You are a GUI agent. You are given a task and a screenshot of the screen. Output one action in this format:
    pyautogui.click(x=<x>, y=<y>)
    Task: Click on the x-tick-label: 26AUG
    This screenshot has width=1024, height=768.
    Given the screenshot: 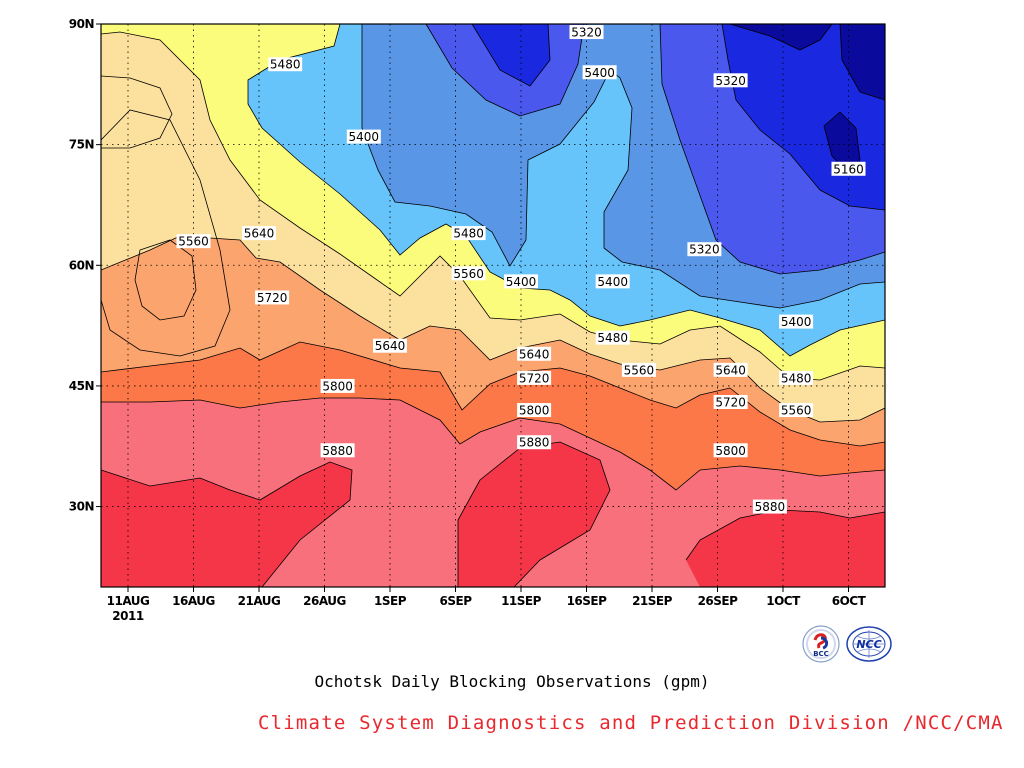 What is the action you would take?
    pyautogui.click(x=324, y=601)
    